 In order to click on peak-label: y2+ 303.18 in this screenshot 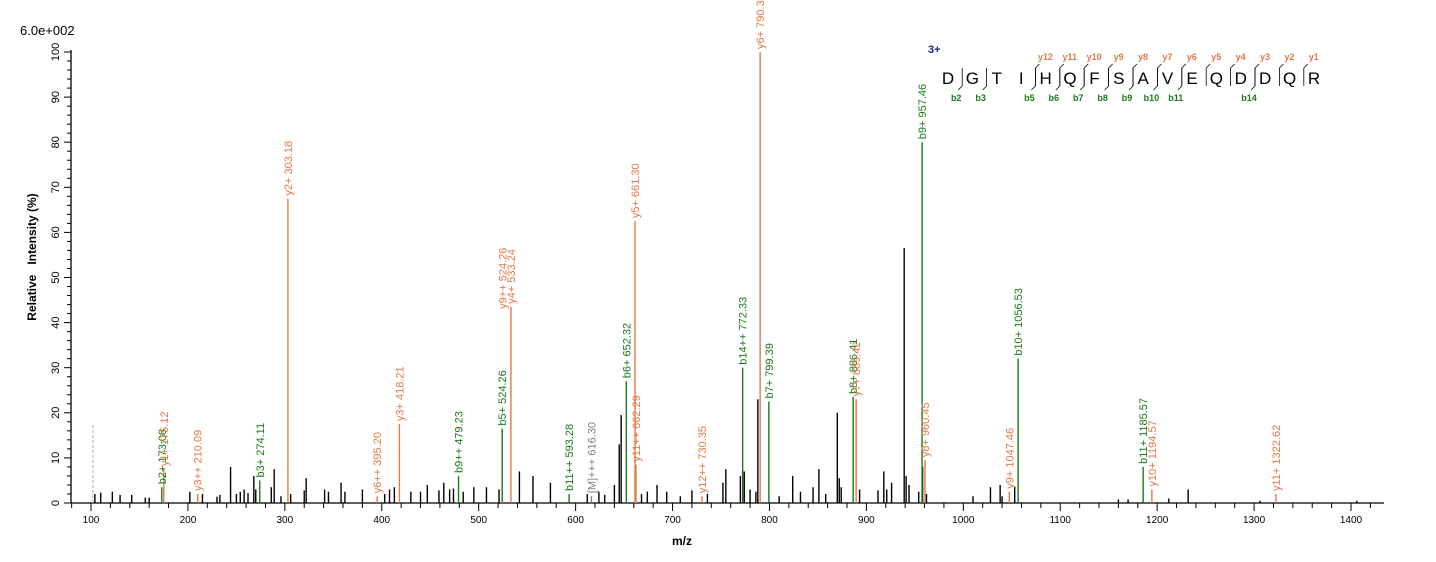, I will do `click(289, 168)`.